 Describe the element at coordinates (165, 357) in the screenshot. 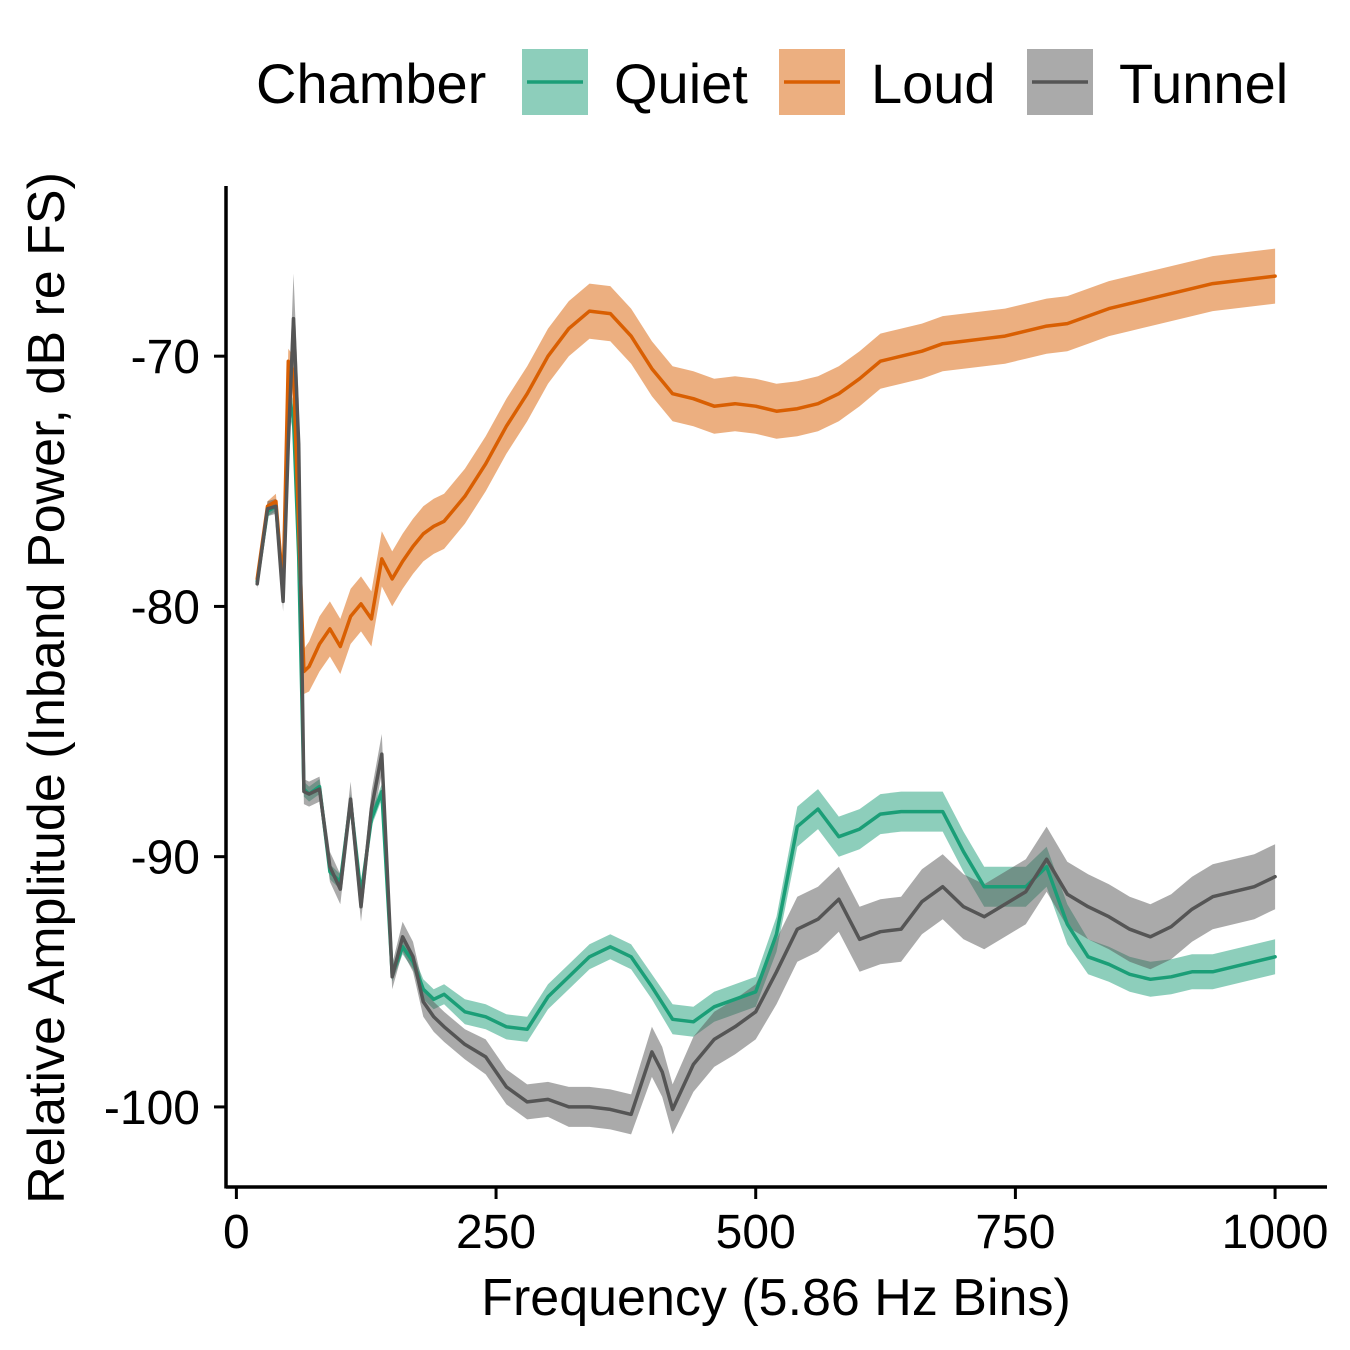

I see `y-tick-label: -70` at that location.